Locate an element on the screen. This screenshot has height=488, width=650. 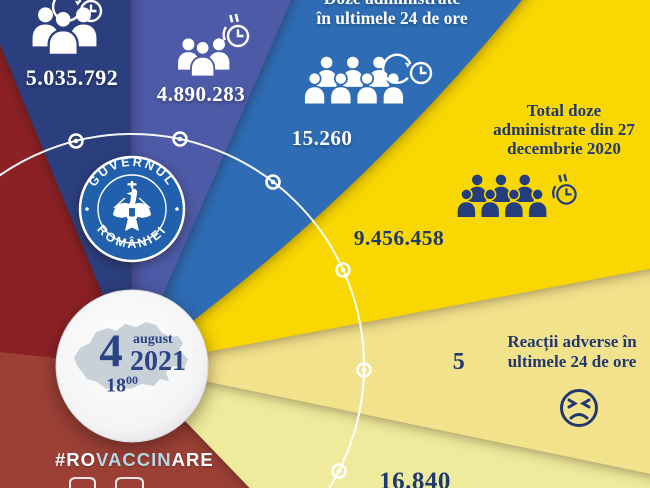
blue-segment-title: Doze administrate în ultimele 24 de ore is located at coordinates (392, 14).